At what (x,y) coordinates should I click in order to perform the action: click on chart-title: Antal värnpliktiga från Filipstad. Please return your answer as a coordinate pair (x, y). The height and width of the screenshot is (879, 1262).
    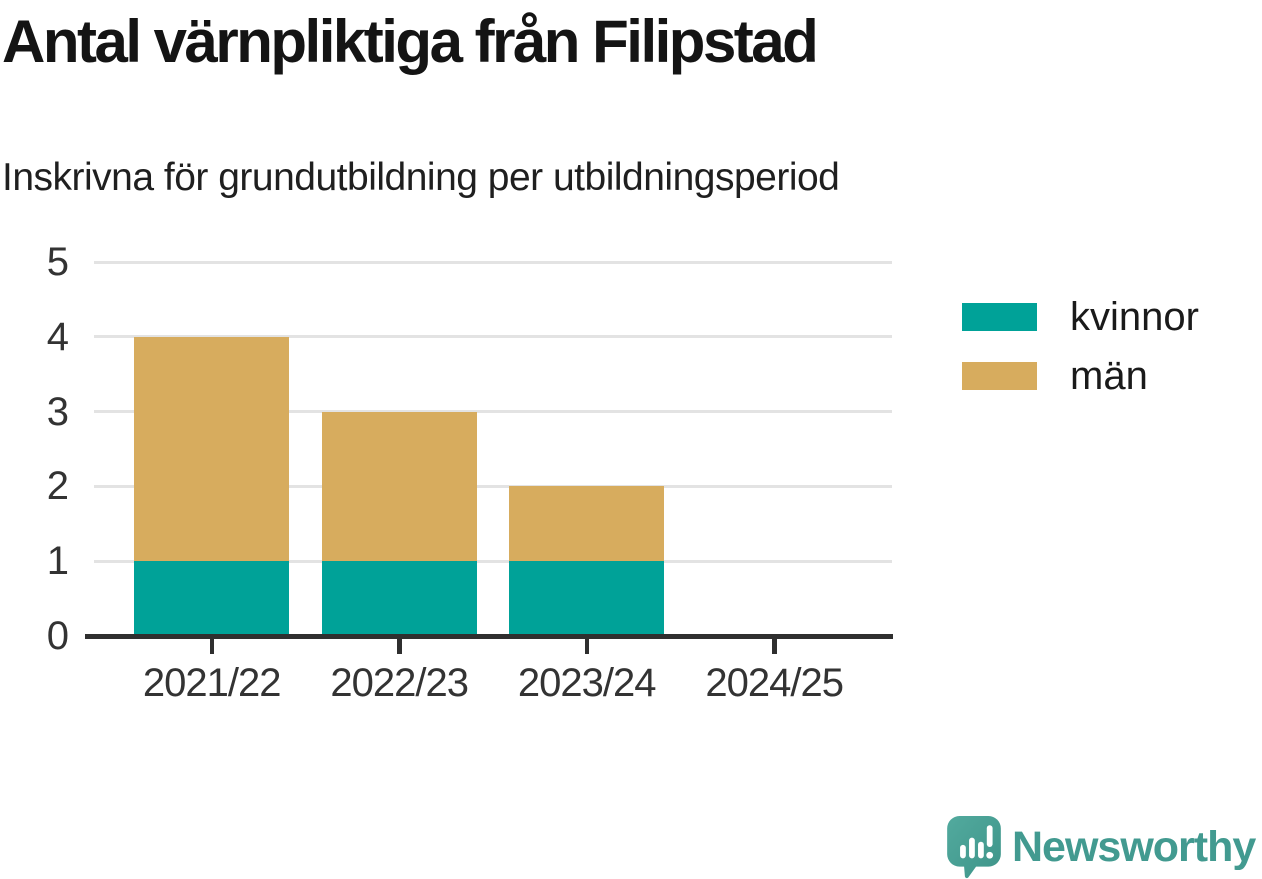
    Looking at the image, I should click on (410, 41).